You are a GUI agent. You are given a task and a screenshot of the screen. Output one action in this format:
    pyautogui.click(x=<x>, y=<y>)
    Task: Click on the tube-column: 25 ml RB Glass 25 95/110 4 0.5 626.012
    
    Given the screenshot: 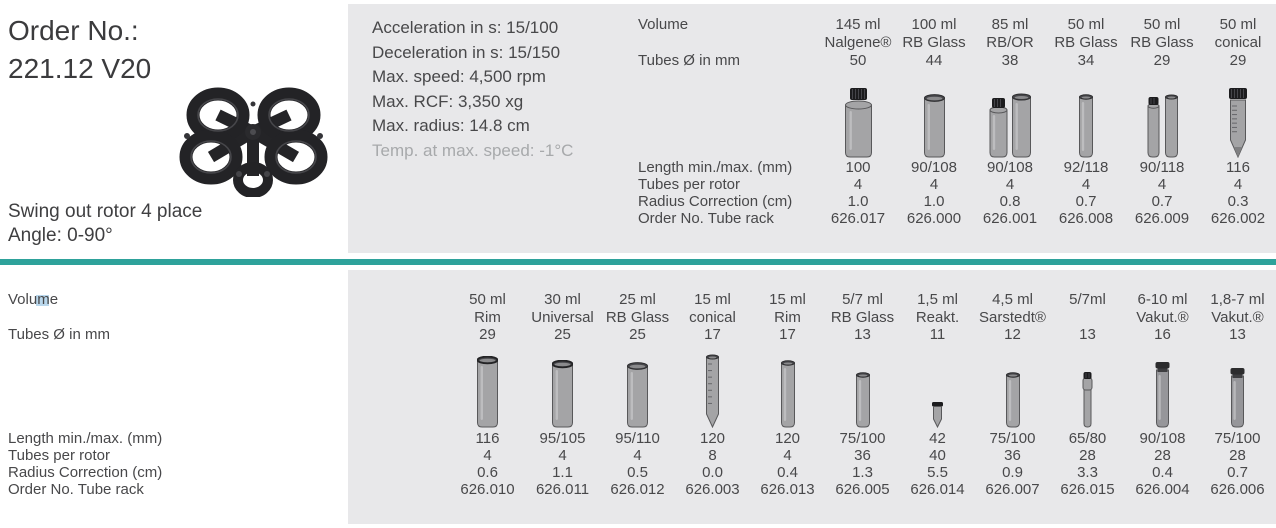 What is the action you would take?
    pyautogui.click(x=637, y=397)
    